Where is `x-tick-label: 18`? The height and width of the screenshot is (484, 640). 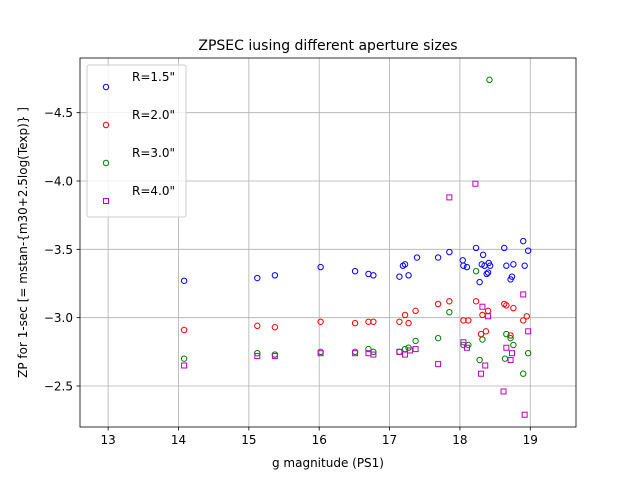
x-tick-label: 18 is located at coordinates (459, 440).